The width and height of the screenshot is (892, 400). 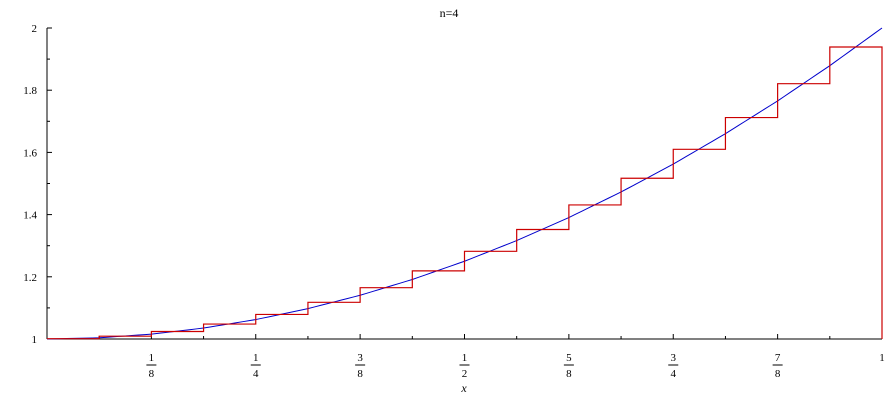 I want to click on x-tick-denominator: 2, so click(x=465, y=374).